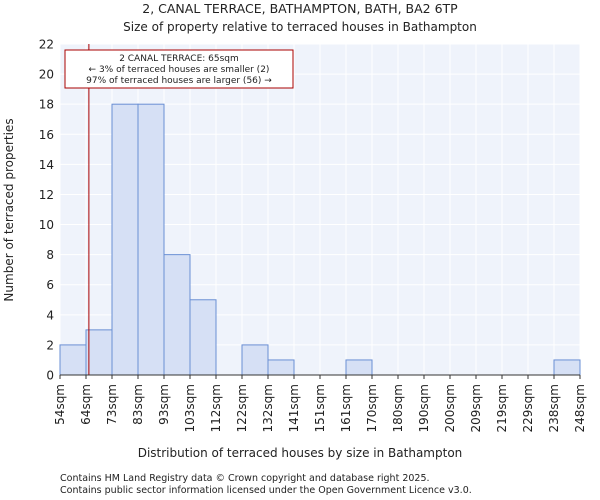 The height and width of the screenshot is (500, 600). Describe the element at coordinates (528, 408) in the screenshot. I see `x-tick-label: 229sqm` at that location.